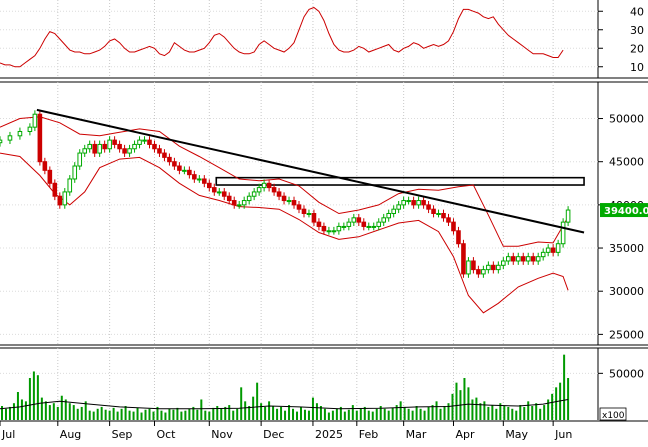 The width and height of the screenshot is (648, 447). I want to click on month-label: Oct, so click(166, 434).